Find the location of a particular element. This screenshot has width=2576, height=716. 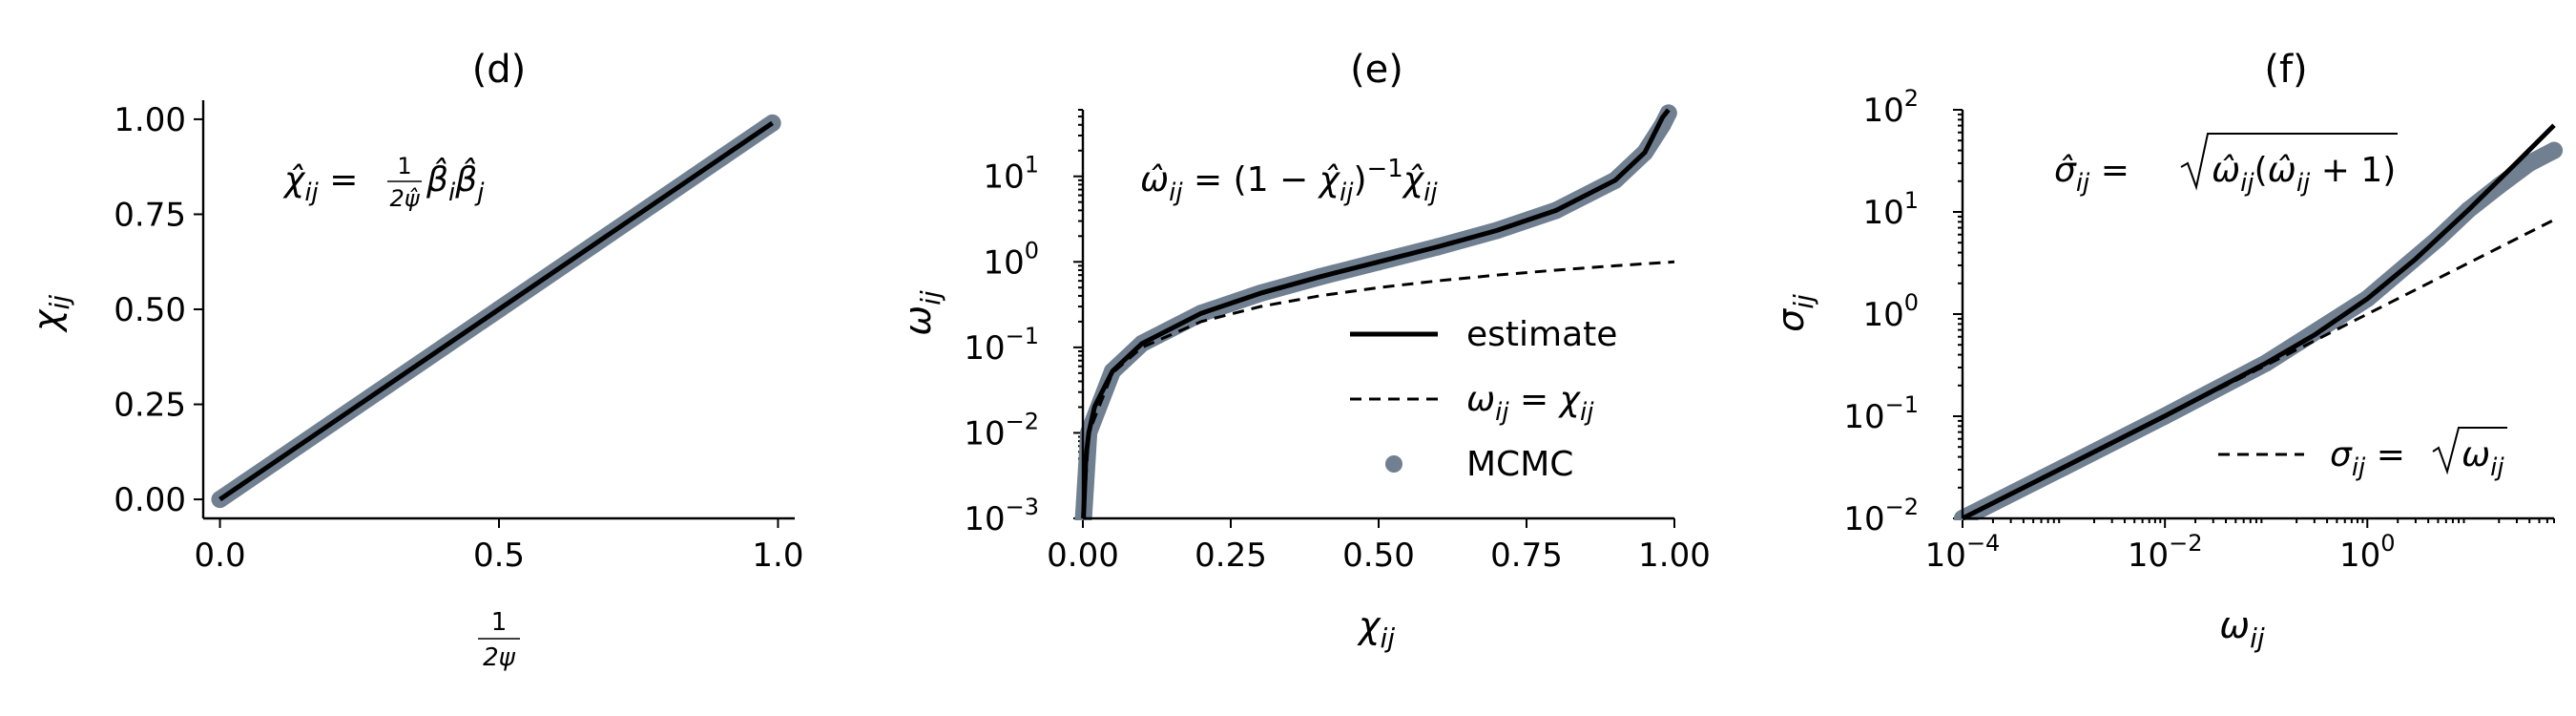

x-tick-label: 0.0 is located at coordinates (220, 556).